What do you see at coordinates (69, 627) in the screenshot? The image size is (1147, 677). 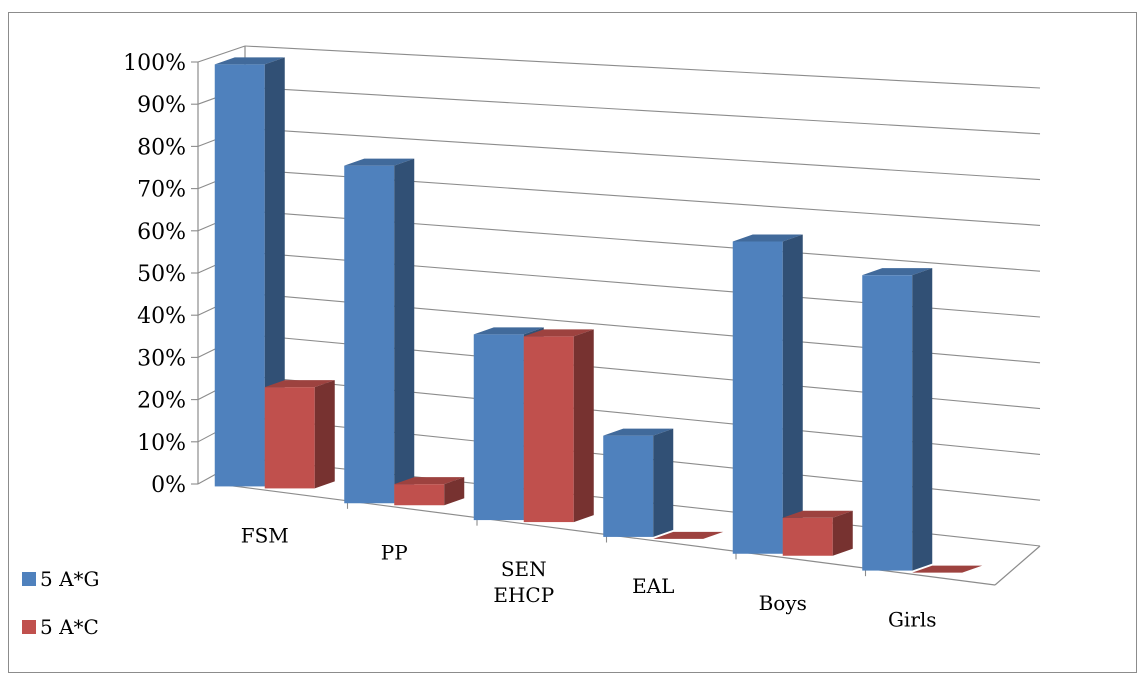 I see `legend-label: 5 A*C` at bounding box center [69, 627].